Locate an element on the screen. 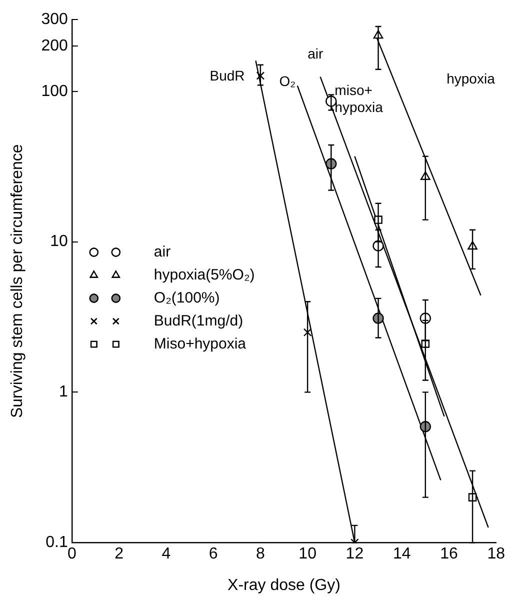 Image resolution: width=513 pixels, height=603 pixels. y-axis-title: Surviving stem cells per circumference is located at coordinates (17, 281).